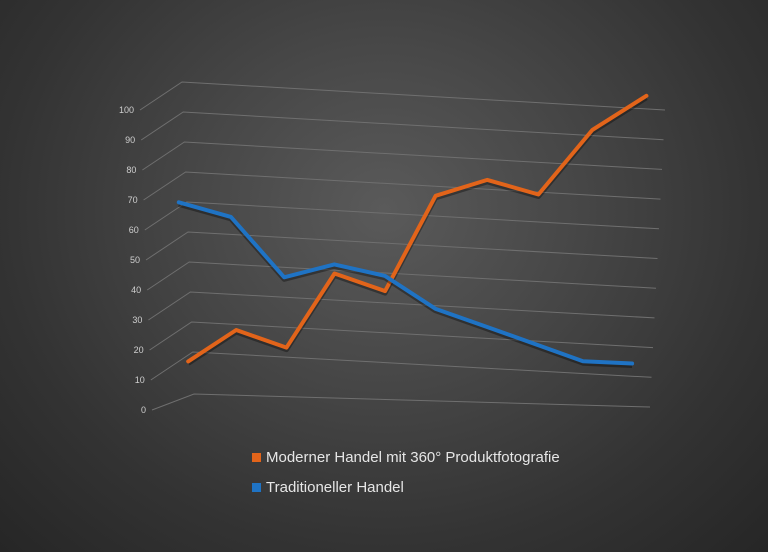 The height and width of the screenshot is (552, 768). Describe the element at coordinates (143, 410) in the screenshot. I see `y-tick-label-0: 0` at that location.